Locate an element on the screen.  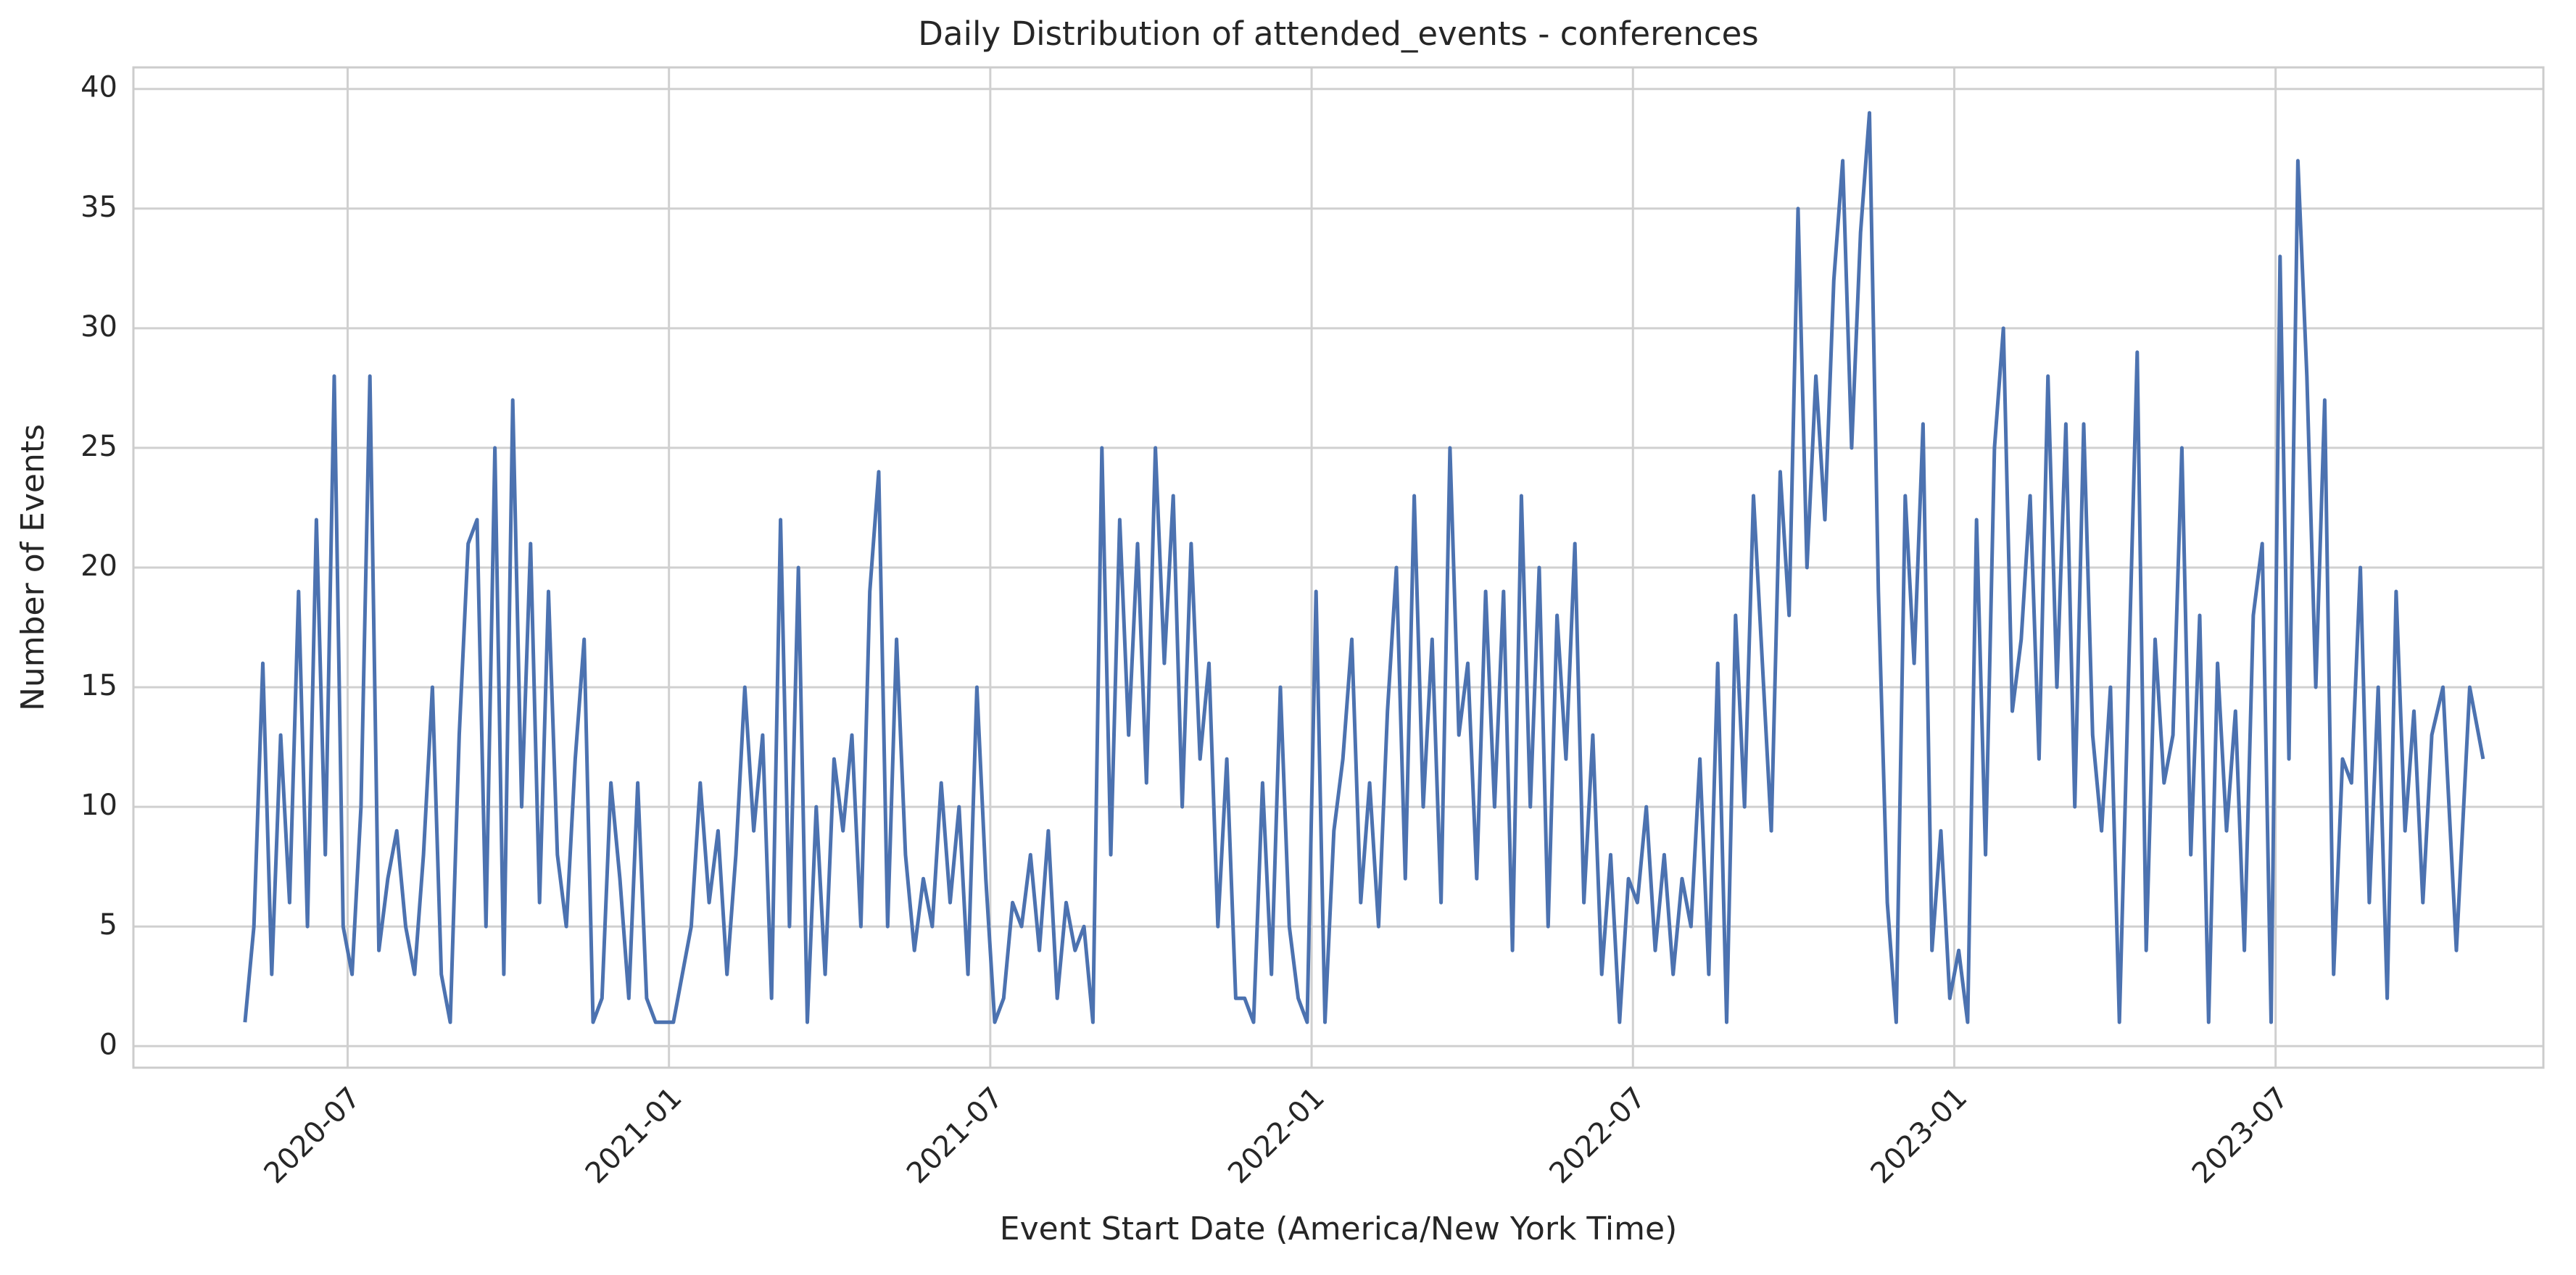
y-tick-label: 35 is located at coordinates (99, 207).